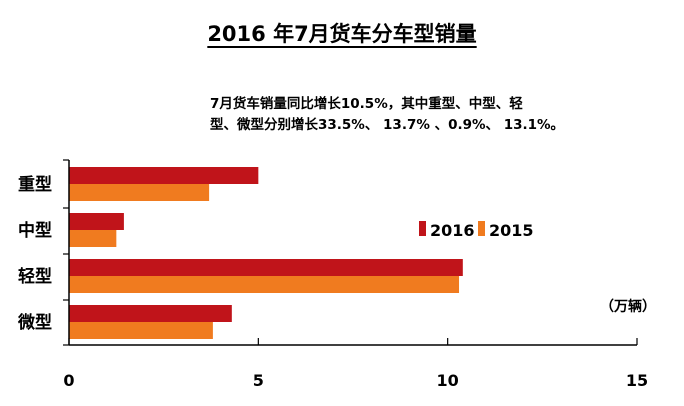 The image size is (684, 406). I want to click on annotation-line-2: 型、微型分别增长33.5%、 13.7% 、0.9%、 13.1%。, so click(387, 125).